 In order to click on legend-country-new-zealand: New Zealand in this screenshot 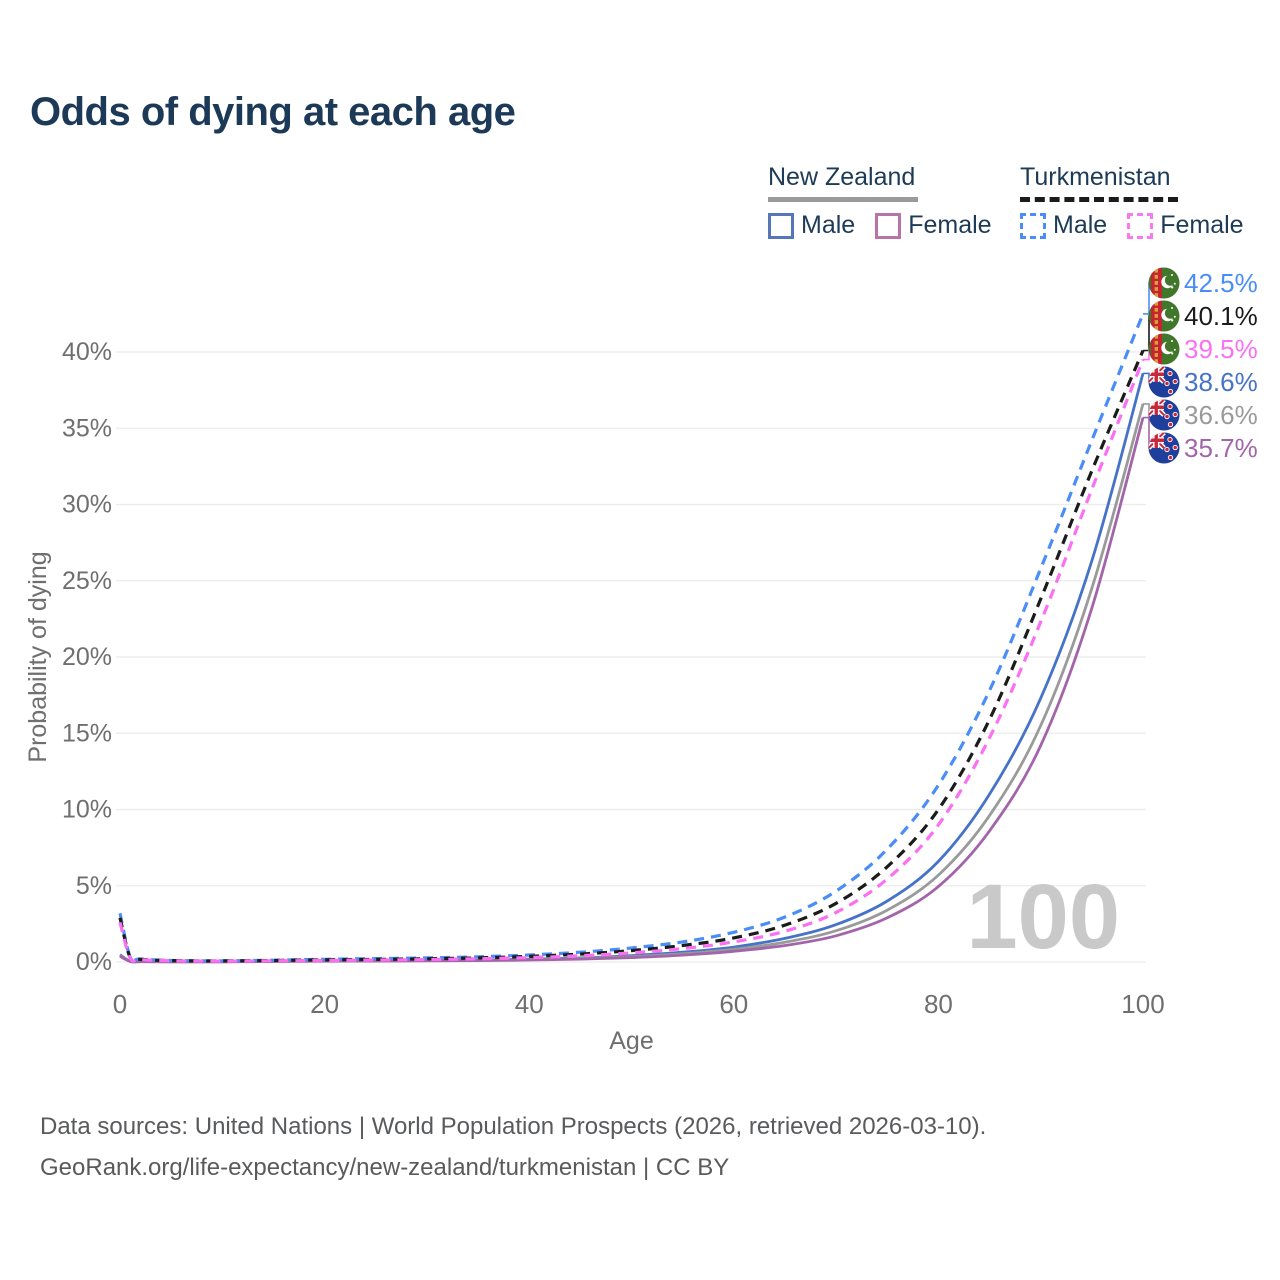, I will do `click(842, 177)`.